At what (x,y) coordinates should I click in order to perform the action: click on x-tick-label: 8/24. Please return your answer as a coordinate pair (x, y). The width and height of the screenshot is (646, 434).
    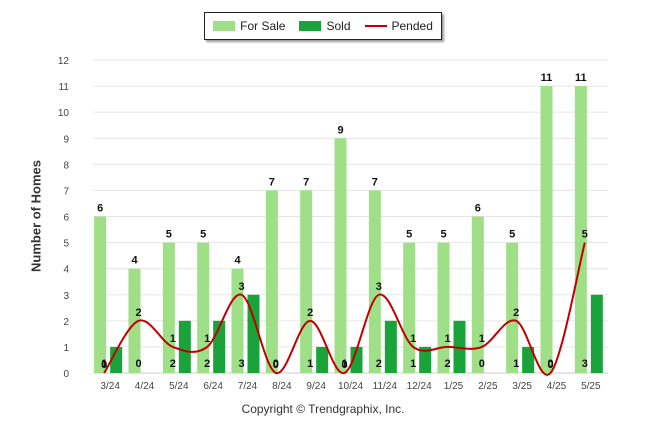
    Looking at the image, I should click on (282, 386).